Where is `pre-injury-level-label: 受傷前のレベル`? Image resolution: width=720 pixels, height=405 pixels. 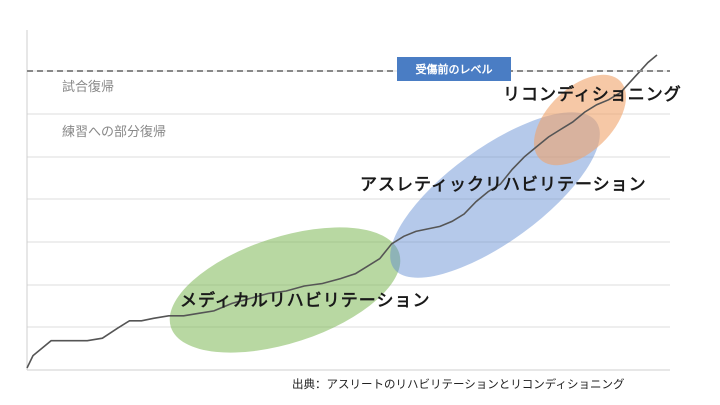 pre-injury-level-label: 受傷前のレベル is located at coordinates (454, 69).